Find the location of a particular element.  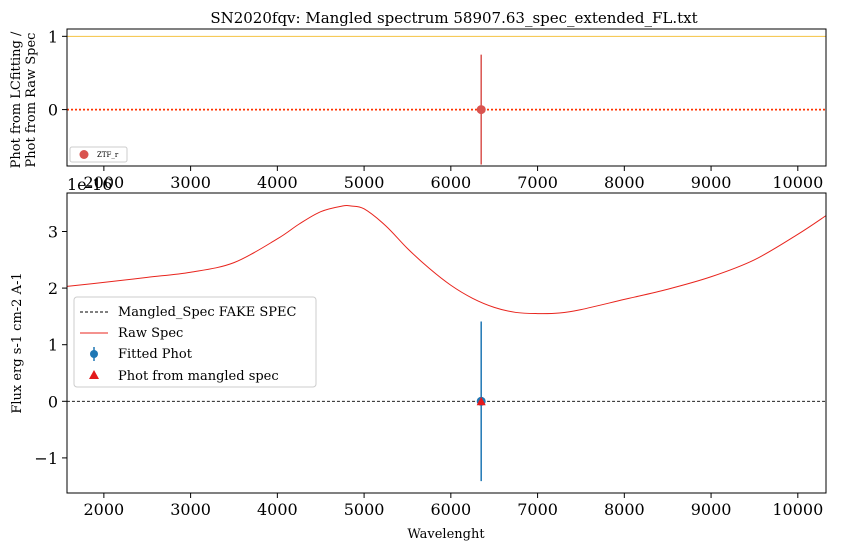

bottom-ytick-label-0: −1 is located at coordinates (46, 458).